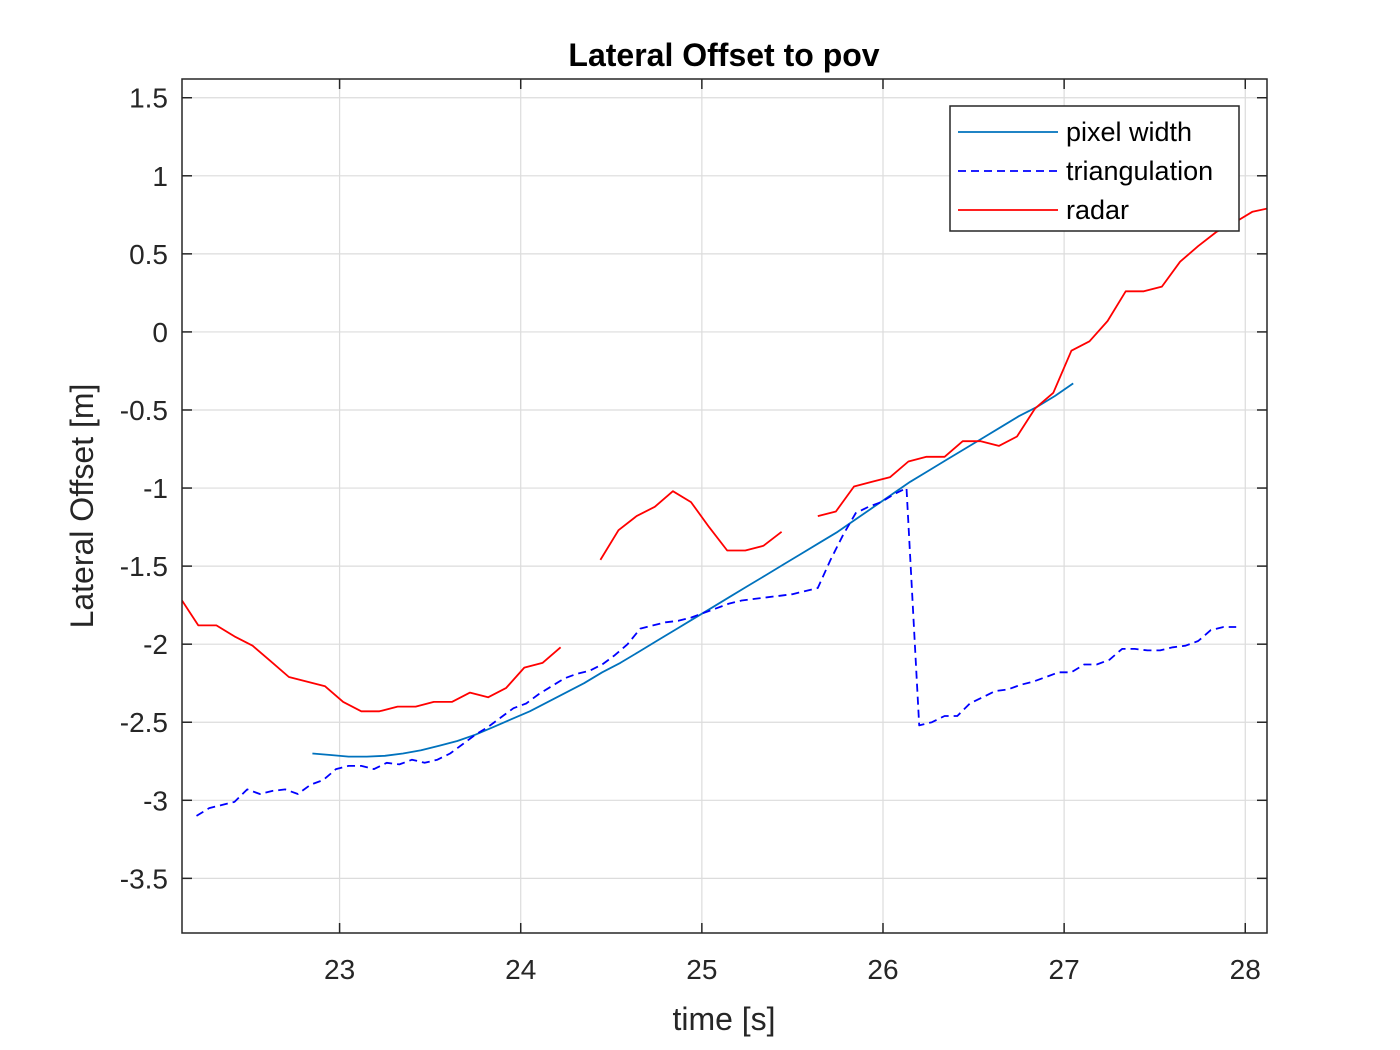  I want to click on legend-label-radar: radar, so click(1097, 210).